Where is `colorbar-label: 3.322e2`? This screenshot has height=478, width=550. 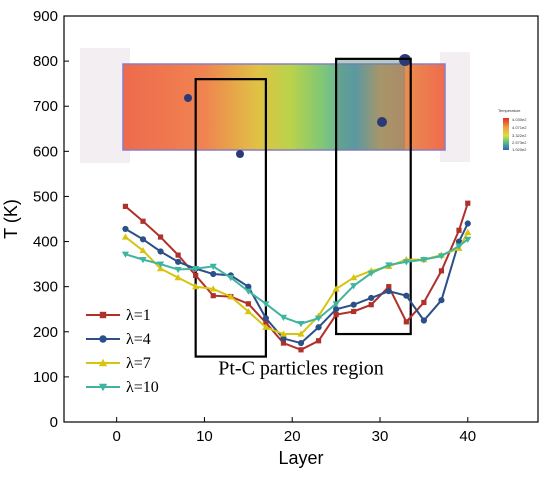
colorbar-label: 3.322e2 is located at coordinates (519, 135).